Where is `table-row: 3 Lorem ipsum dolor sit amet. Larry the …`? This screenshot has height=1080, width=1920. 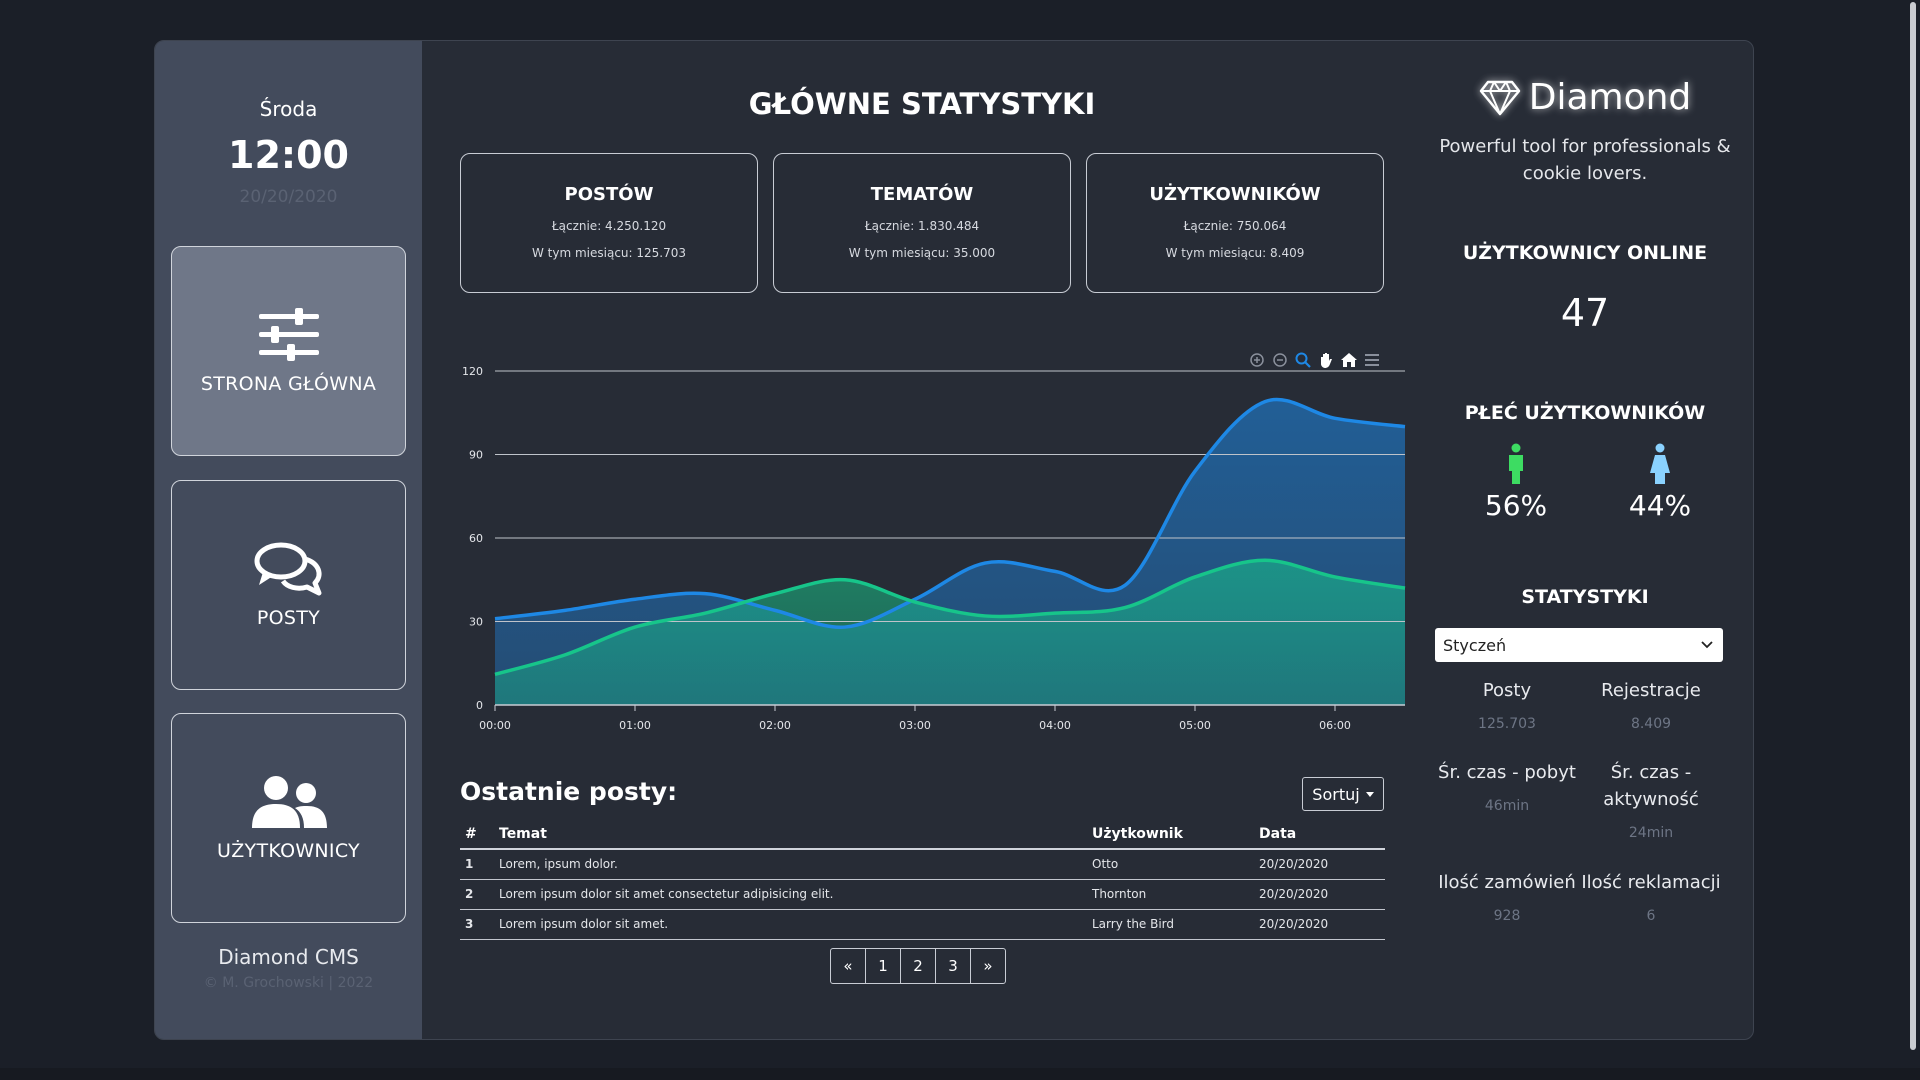 table-row: 3 Lorem ipsum dolor sit amet. Larry the … is located at coordinates (922, 924).